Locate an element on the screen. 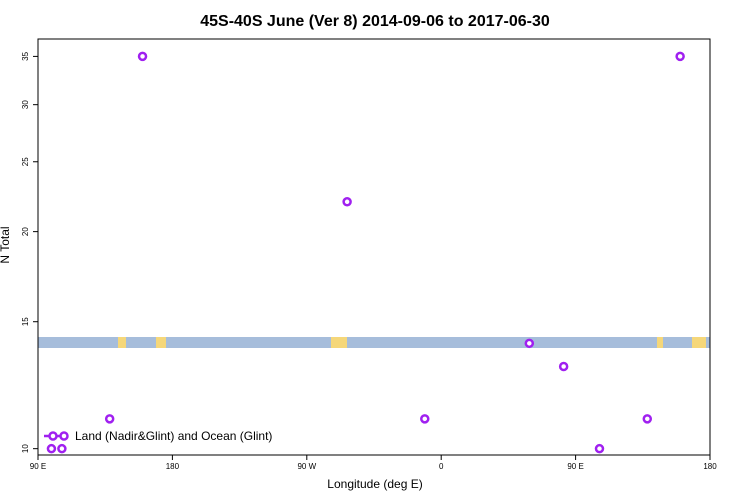 This screenshot has width=750, height=500. x-axis-title: Longitude (deg E) is located at coordinates (374, 484).